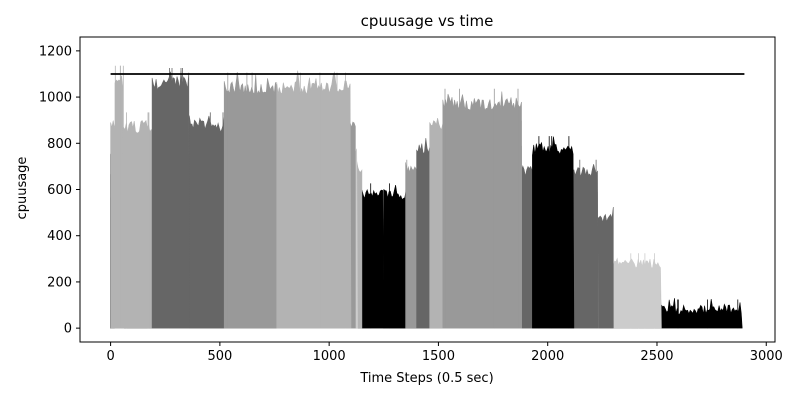 The height and width of the screenshot is (400, 800). I want to click on x-tick-label-0: 0, so click(110, 356).